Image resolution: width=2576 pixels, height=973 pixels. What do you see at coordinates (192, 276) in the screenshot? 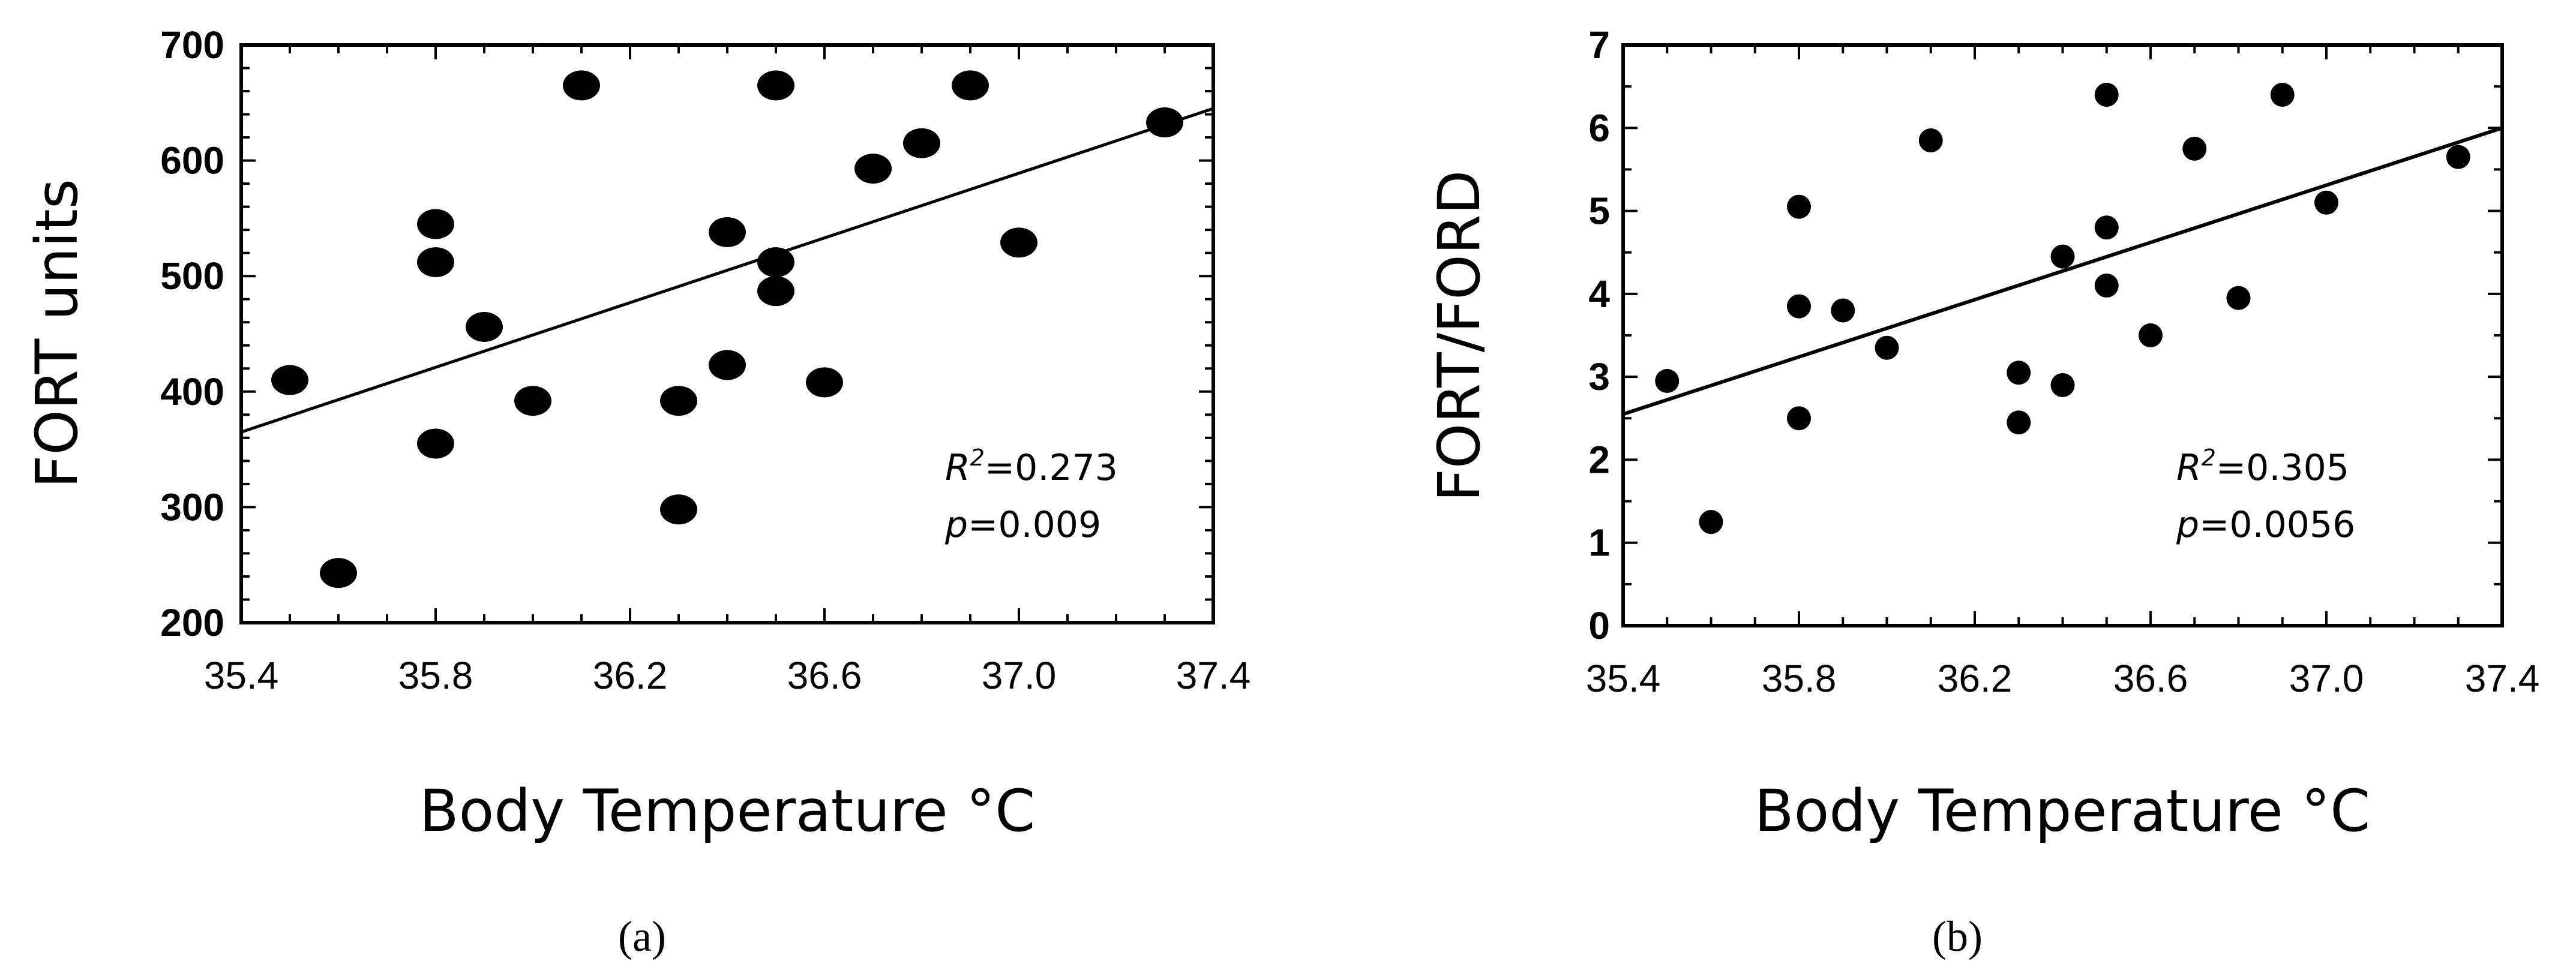
I see `y-tick-label: 500` at bounding box center [192, 276].